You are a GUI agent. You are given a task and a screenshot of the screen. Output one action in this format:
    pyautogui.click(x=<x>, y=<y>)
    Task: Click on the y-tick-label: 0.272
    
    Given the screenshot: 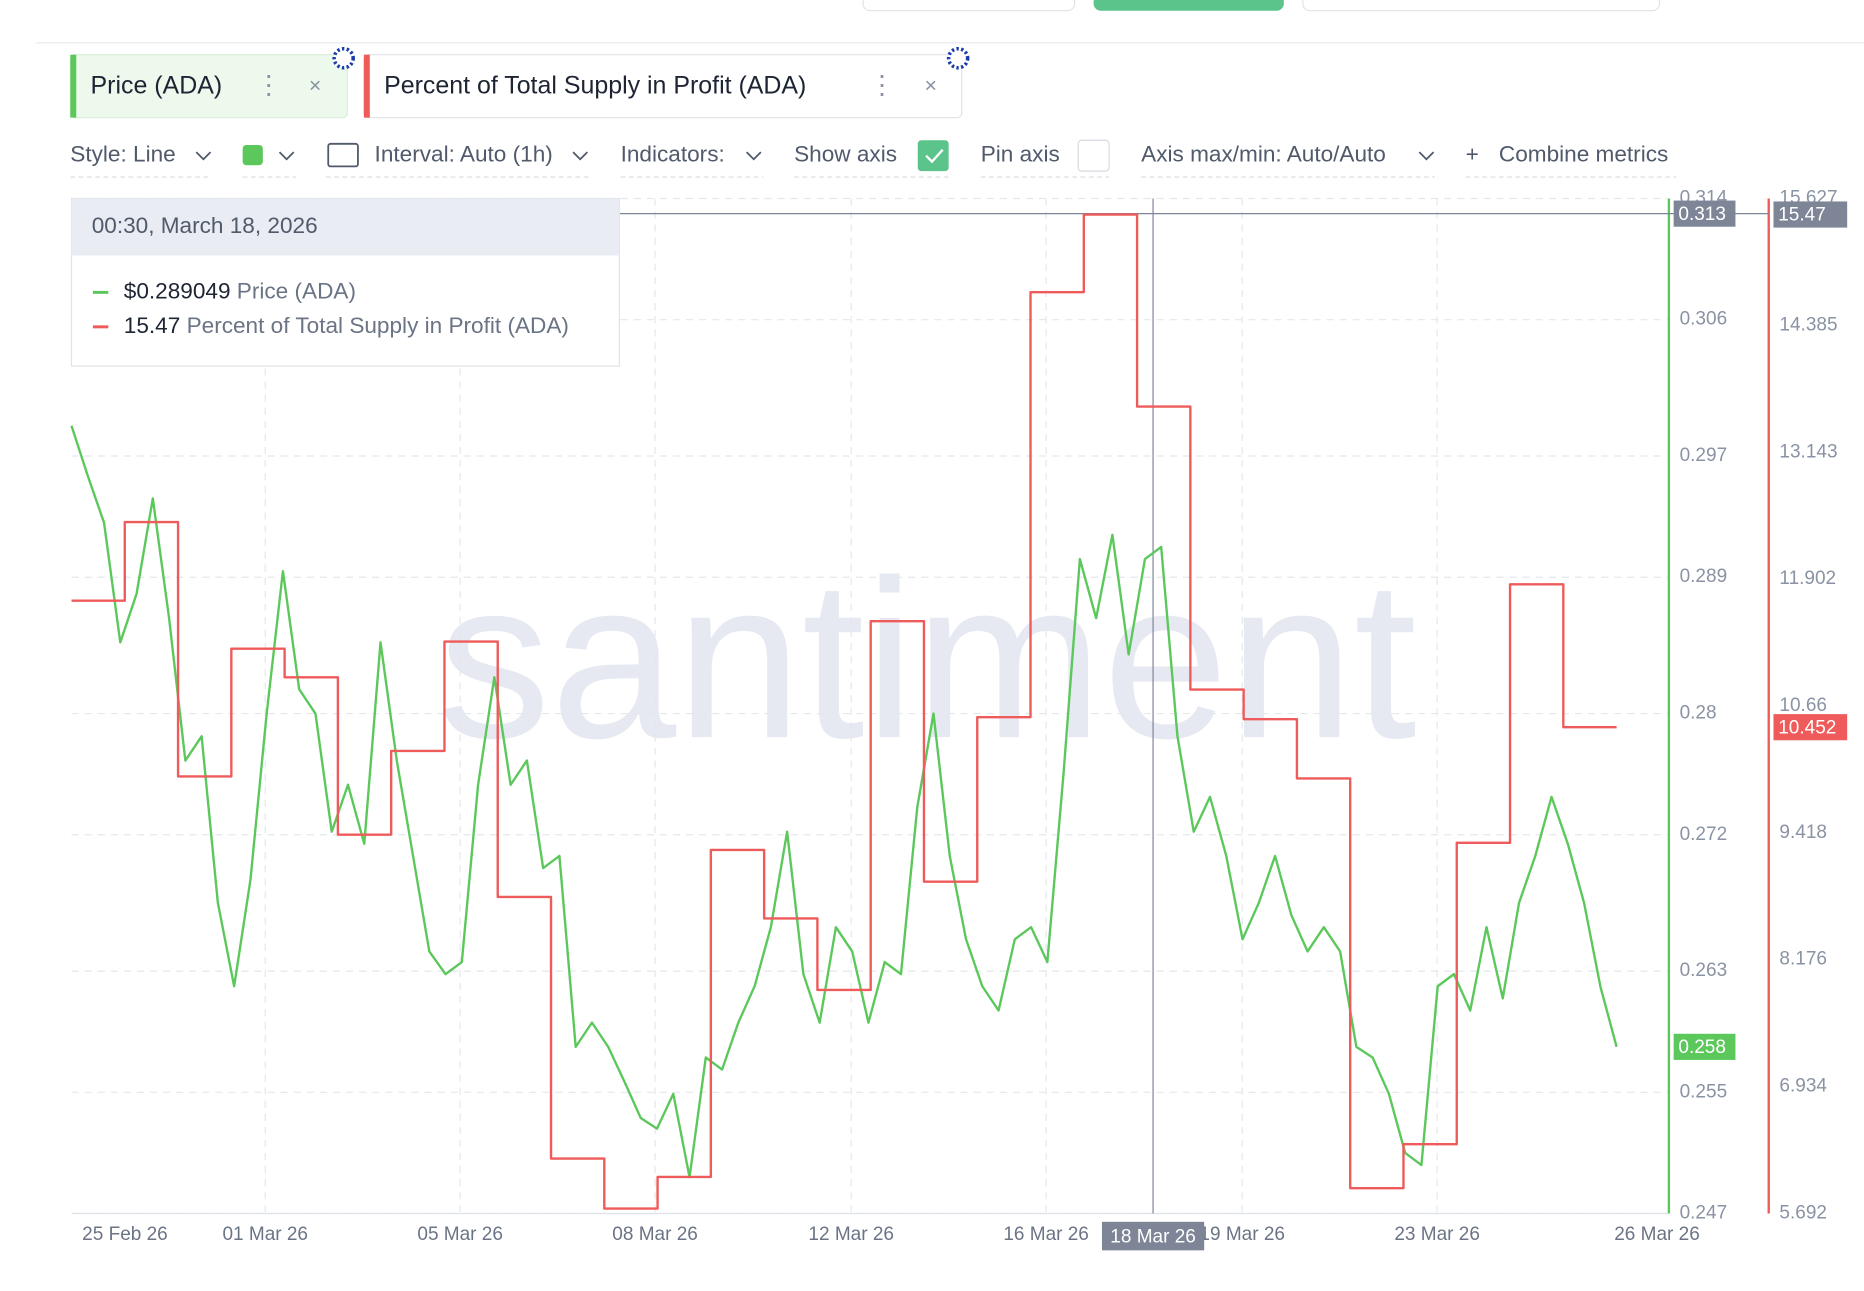 What is the action you would take?
    pyautogui.click(x=1704, y=834)
    